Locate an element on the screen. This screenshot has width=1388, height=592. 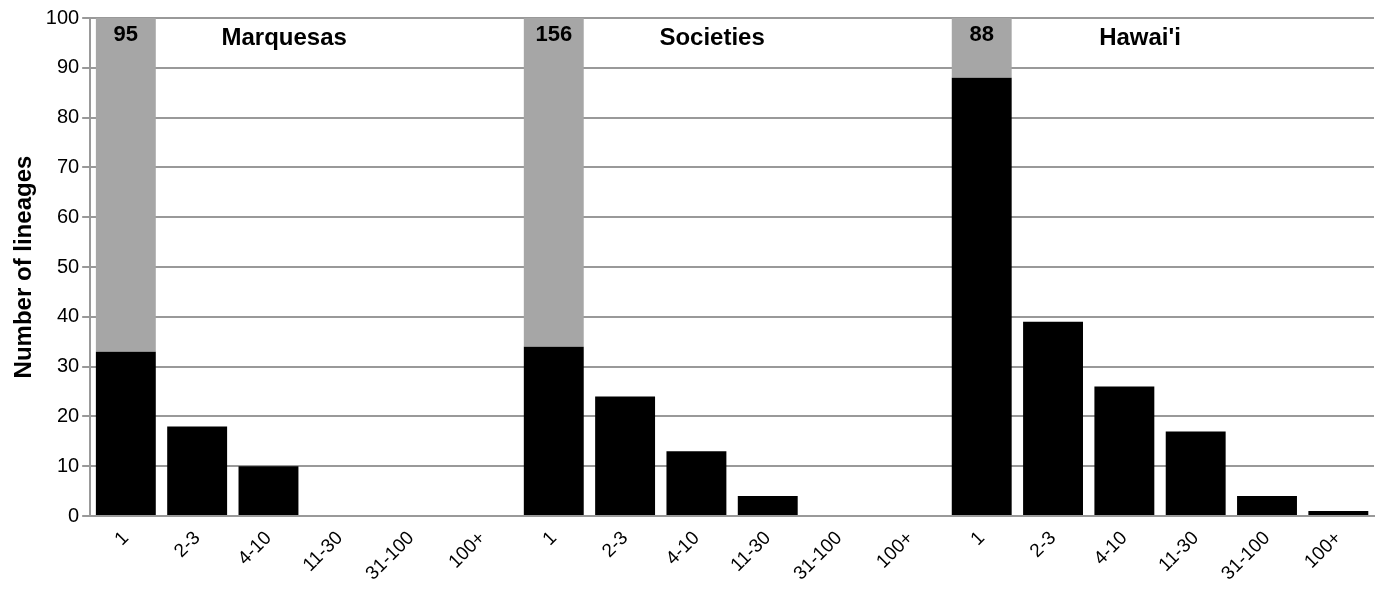
annotation: 95 is located at coordinates (126, 34).